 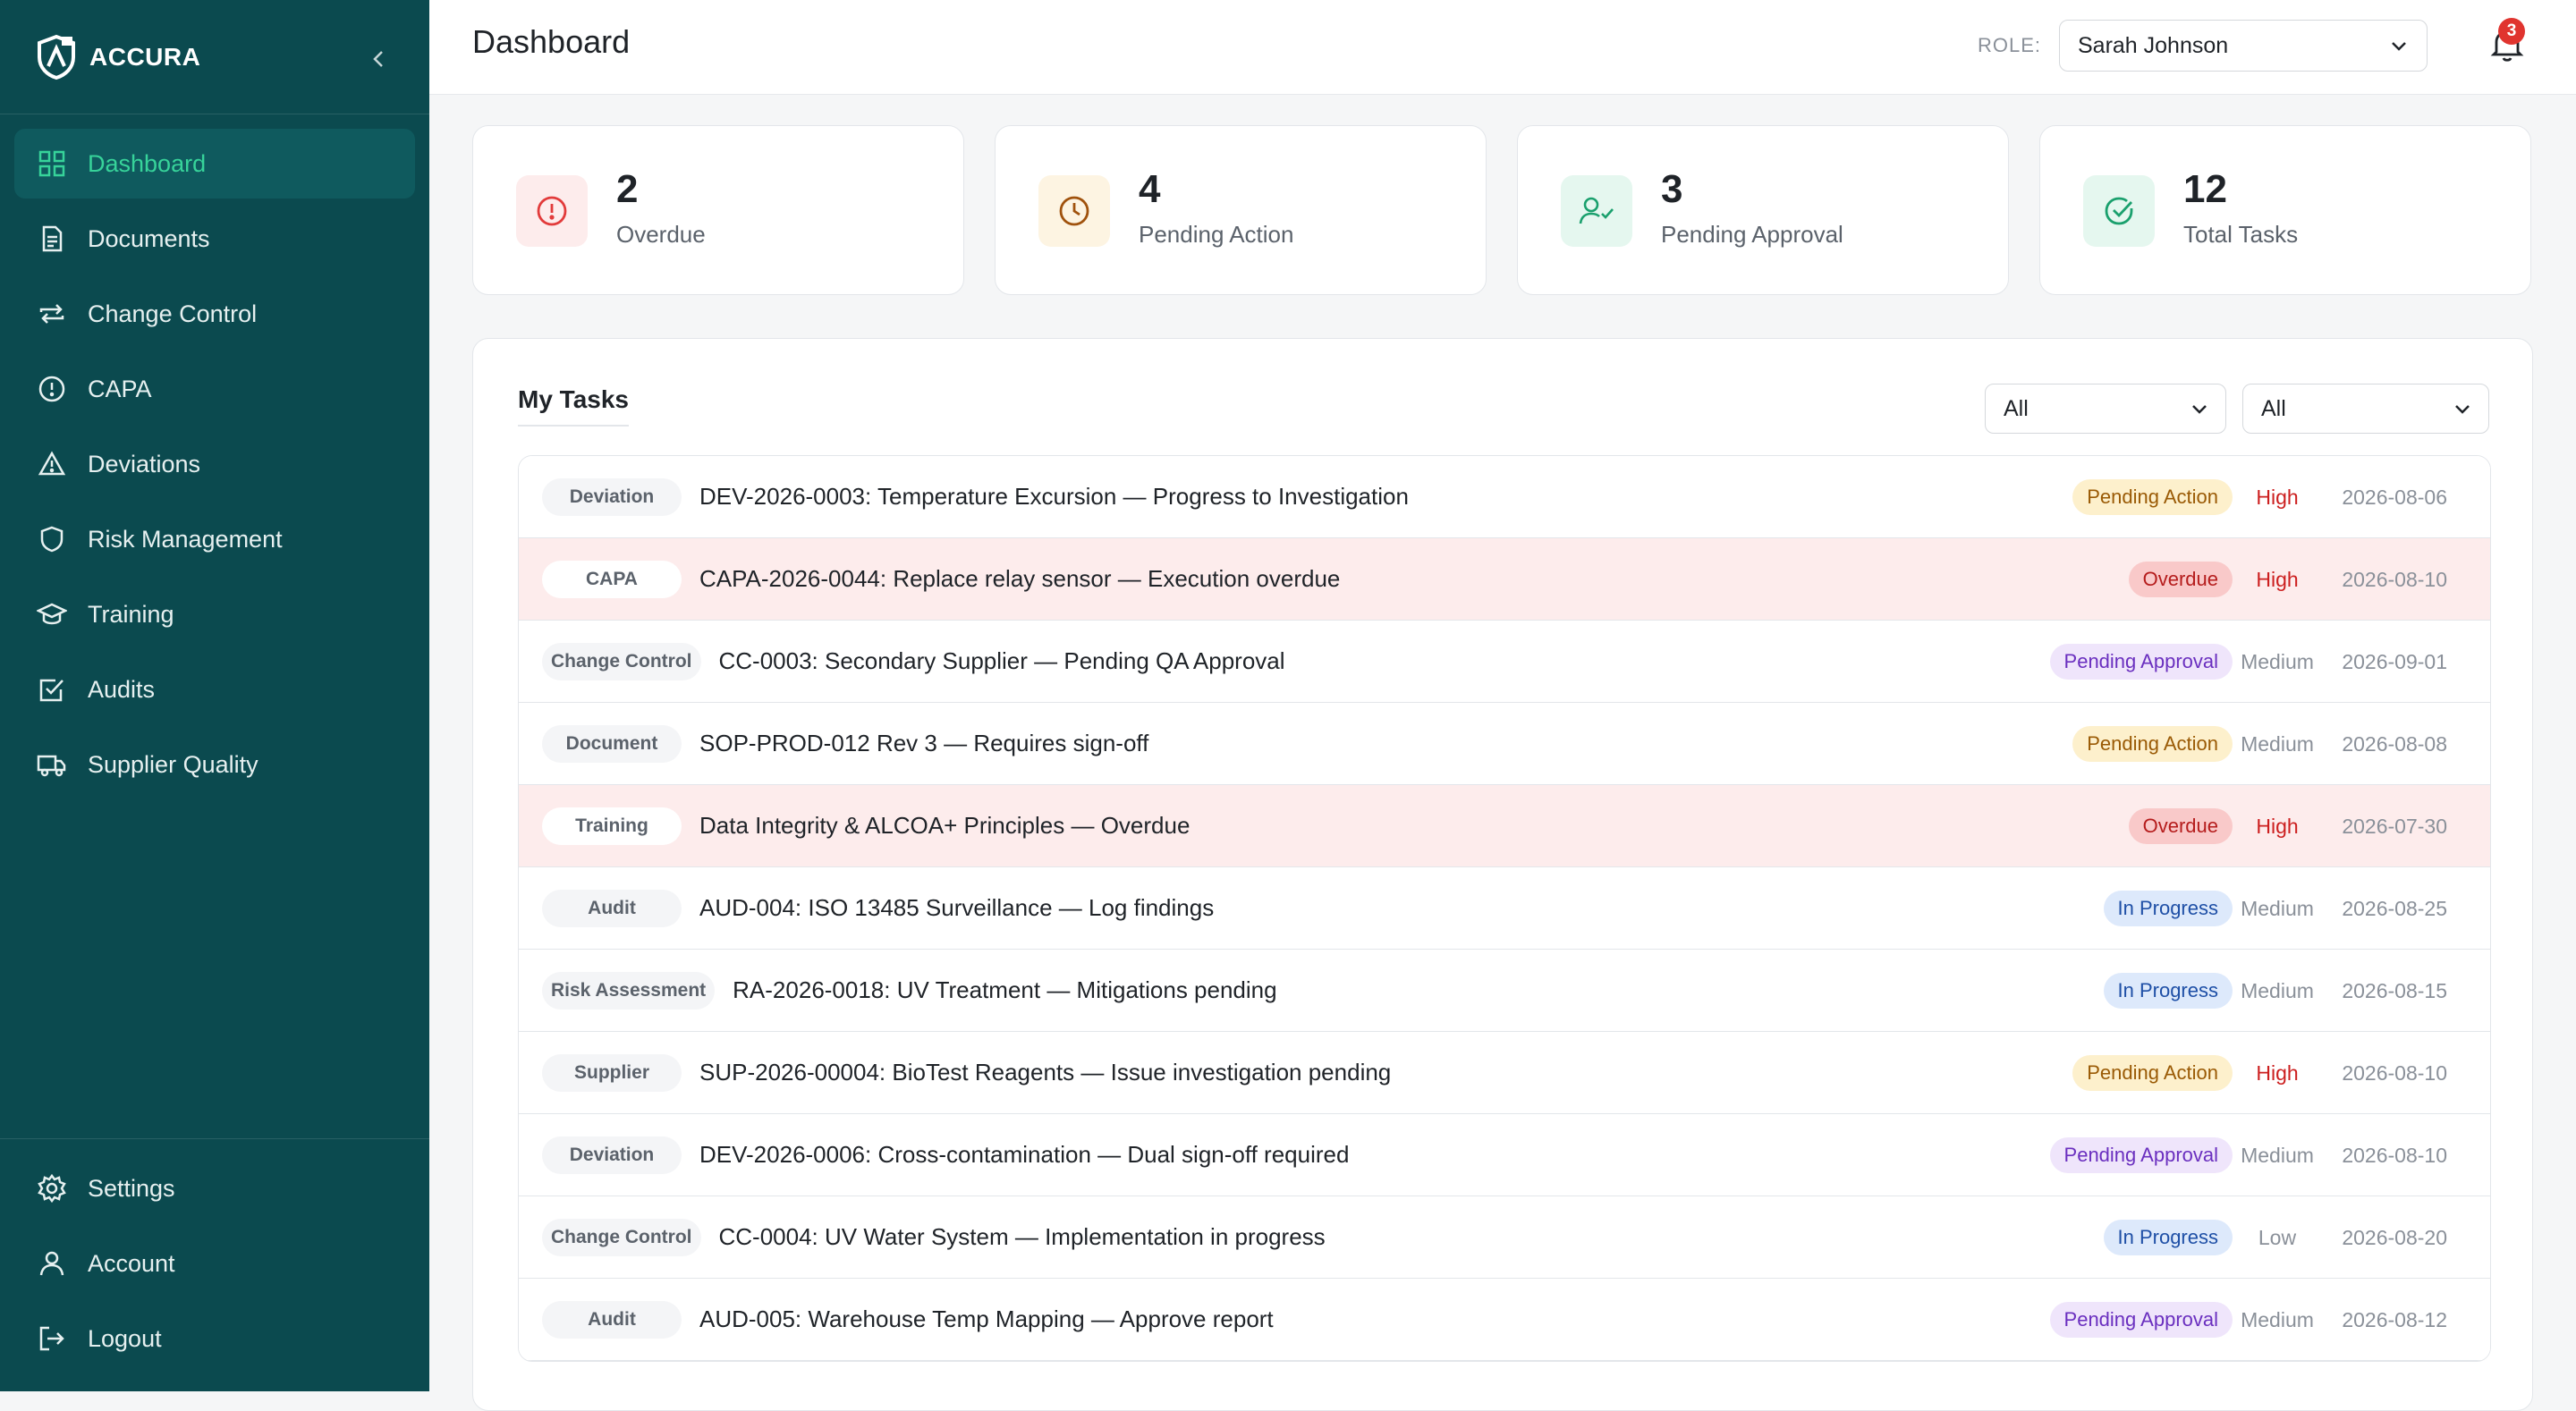 I want to click on nav-item-audits: Audits, so click(x=214, y=689).